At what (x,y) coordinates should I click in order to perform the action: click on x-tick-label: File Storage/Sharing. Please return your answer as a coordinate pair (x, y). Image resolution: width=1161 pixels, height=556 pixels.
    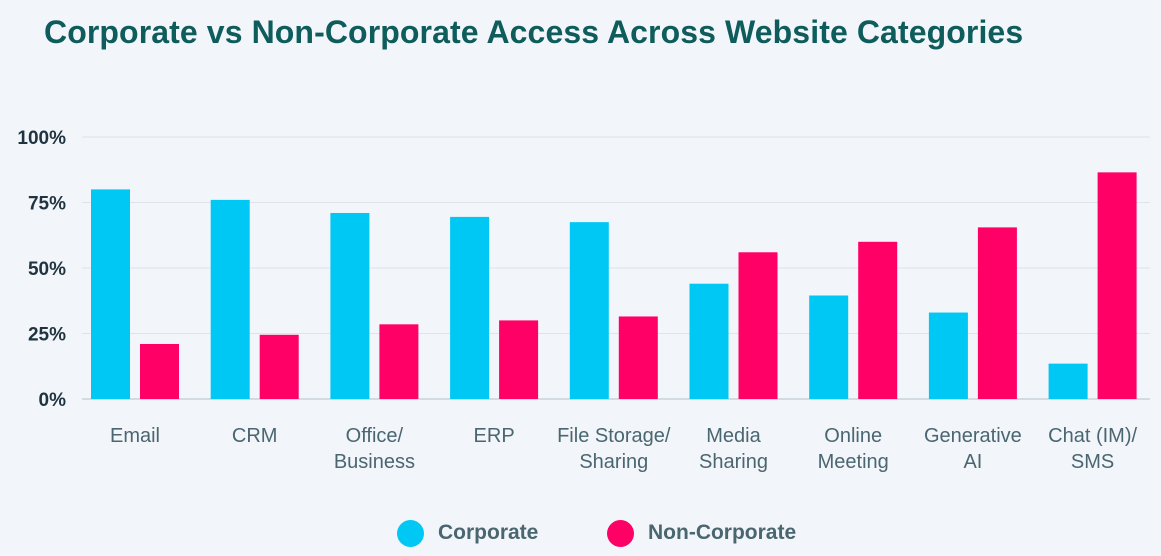
    Looking at the image, I should click on (614, 449).